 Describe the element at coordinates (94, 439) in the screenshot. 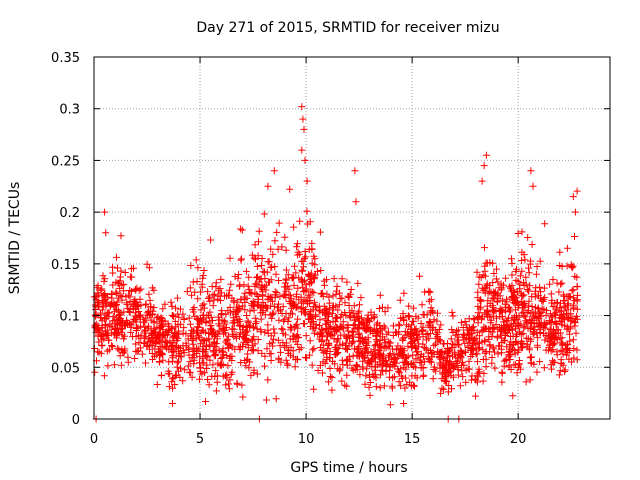

I see `x-tick-label: 0` at that location.